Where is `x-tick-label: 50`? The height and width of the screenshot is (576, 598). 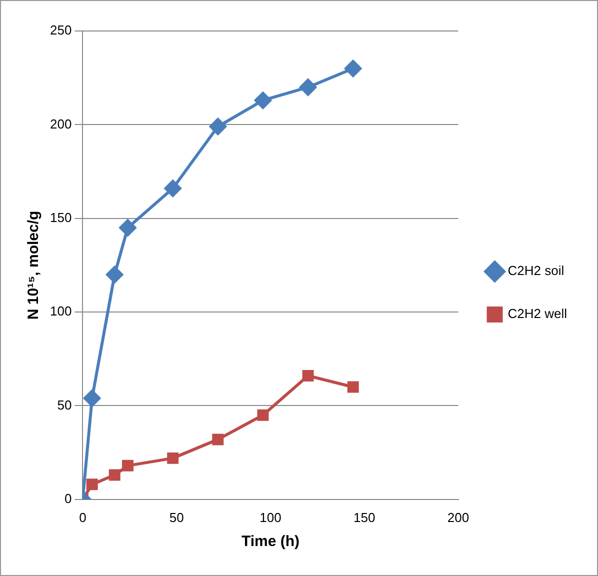 x-tick-label: 50 is located at coordinates (176, 517).